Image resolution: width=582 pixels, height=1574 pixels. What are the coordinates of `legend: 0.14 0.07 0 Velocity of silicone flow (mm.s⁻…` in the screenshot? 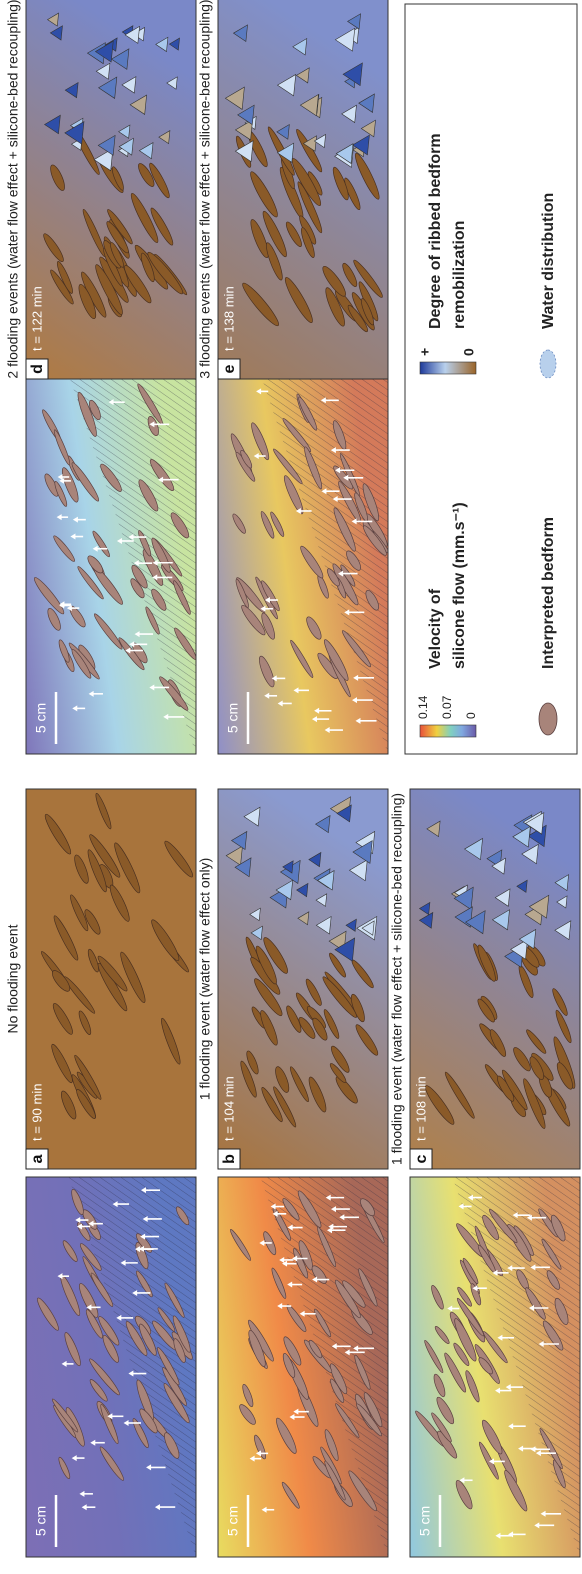 It's located at (491, 379).